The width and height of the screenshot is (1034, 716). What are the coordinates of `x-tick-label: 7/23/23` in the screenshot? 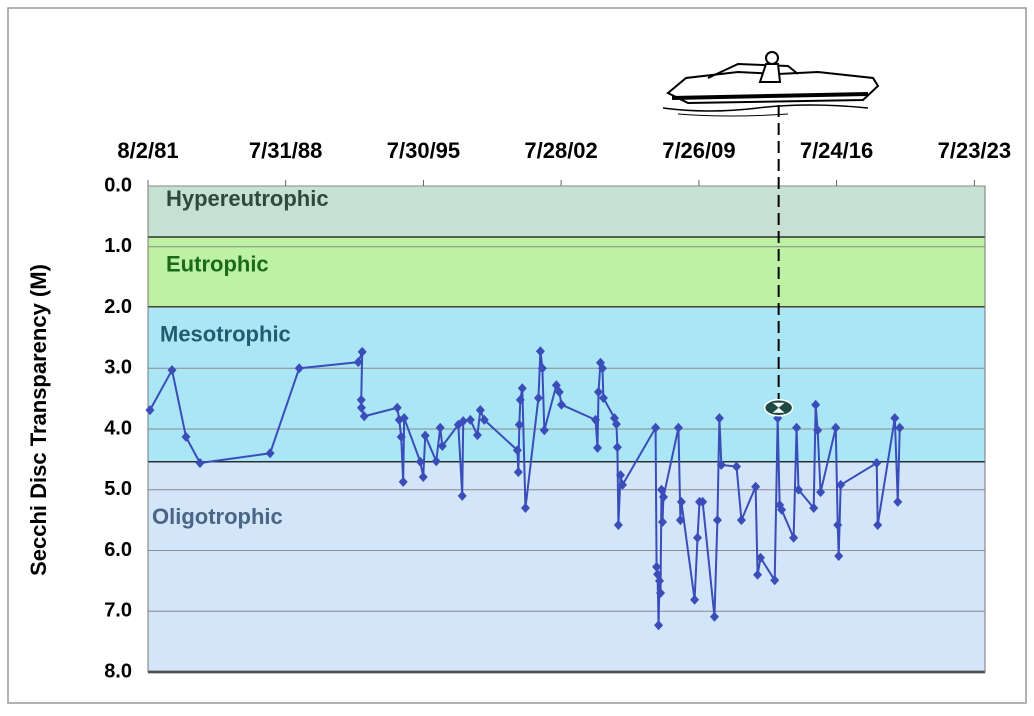 It's located at (974, 150).